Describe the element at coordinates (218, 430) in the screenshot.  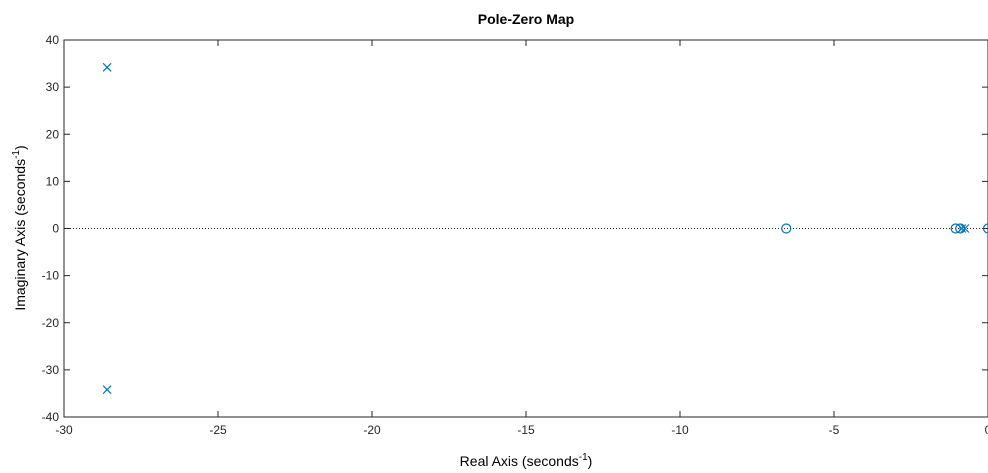
I see `x-tick-label: -25` at that location.